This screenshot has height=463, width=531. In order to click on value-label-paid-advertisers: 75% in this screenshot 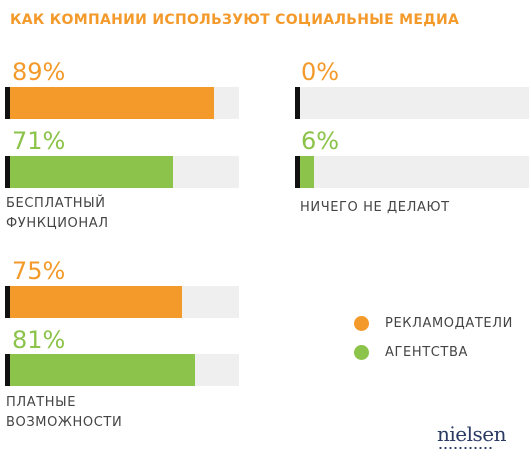, I will do `click(39, 271)`.